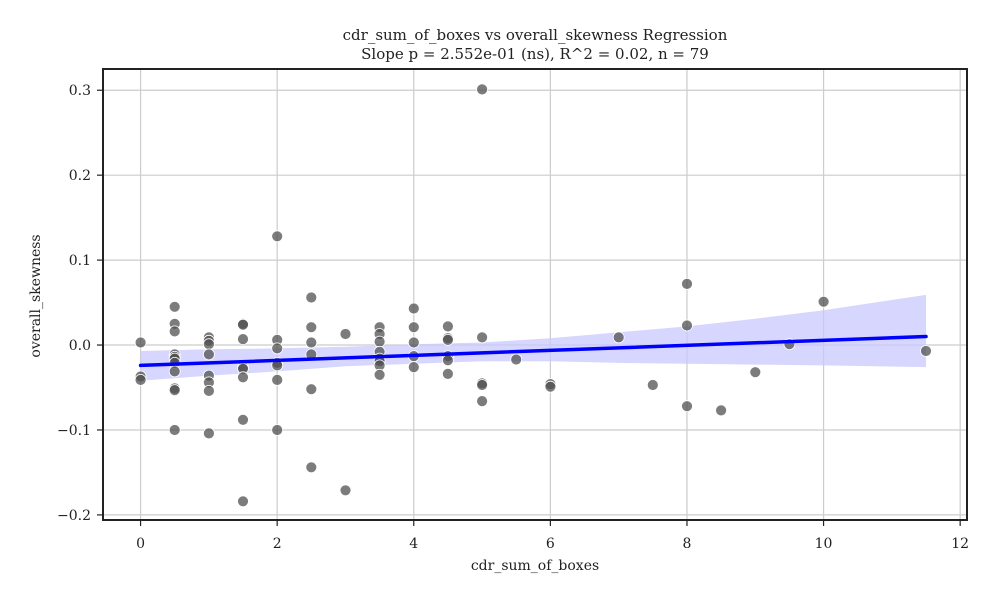 This screenshot has width=1000, height=604. I want to click on regression-line-layer, so click(533, 351).